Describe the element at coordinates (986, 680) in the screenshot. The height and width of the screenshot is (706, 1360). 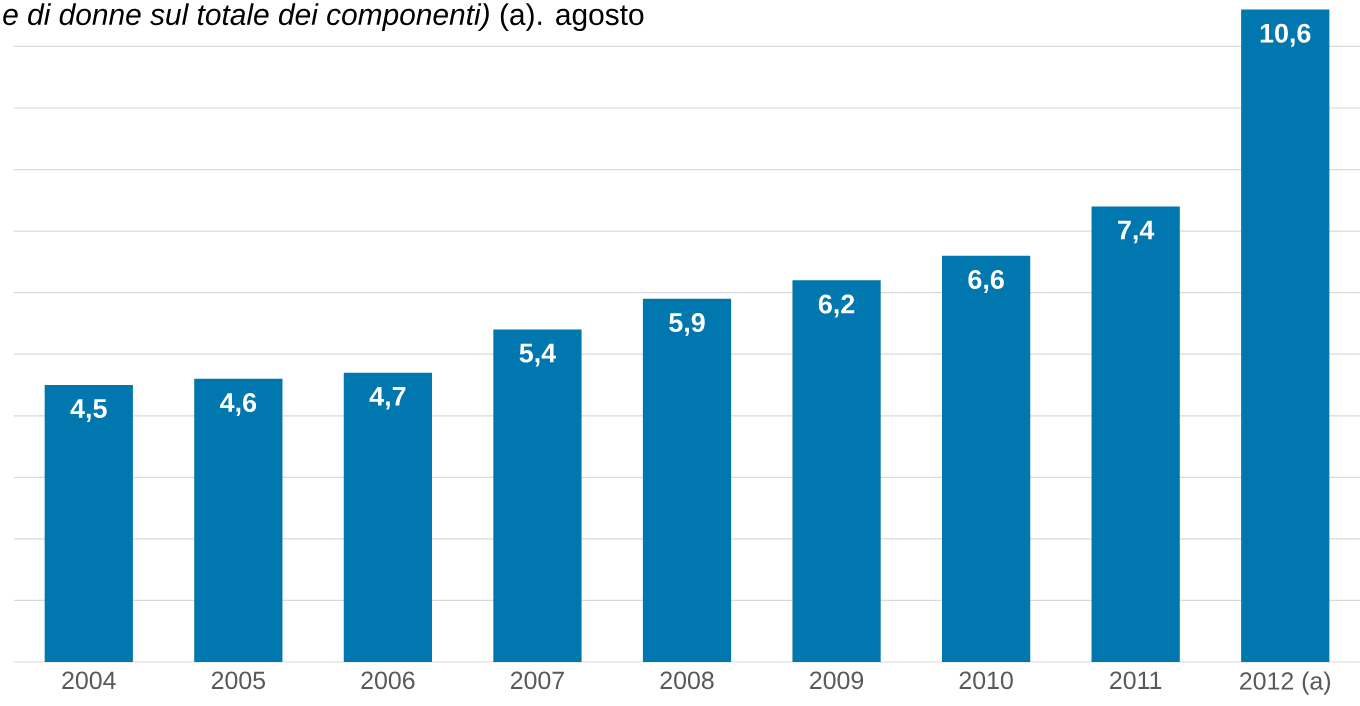
I see `x-tick-label: 2010` at that location.